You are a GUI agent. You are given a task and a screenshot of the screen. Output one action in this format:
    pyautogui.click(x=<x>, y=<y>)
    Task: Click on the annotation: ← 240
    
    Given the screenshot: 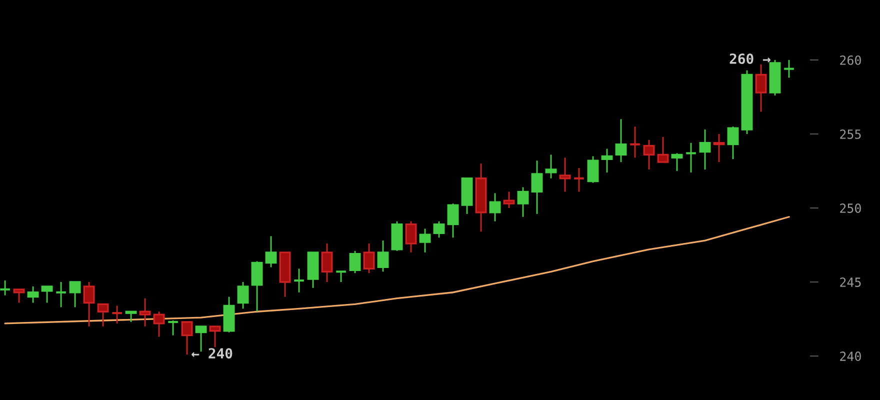 What is the action you would take?
    pyautogui.click(x=212, y=353)
    